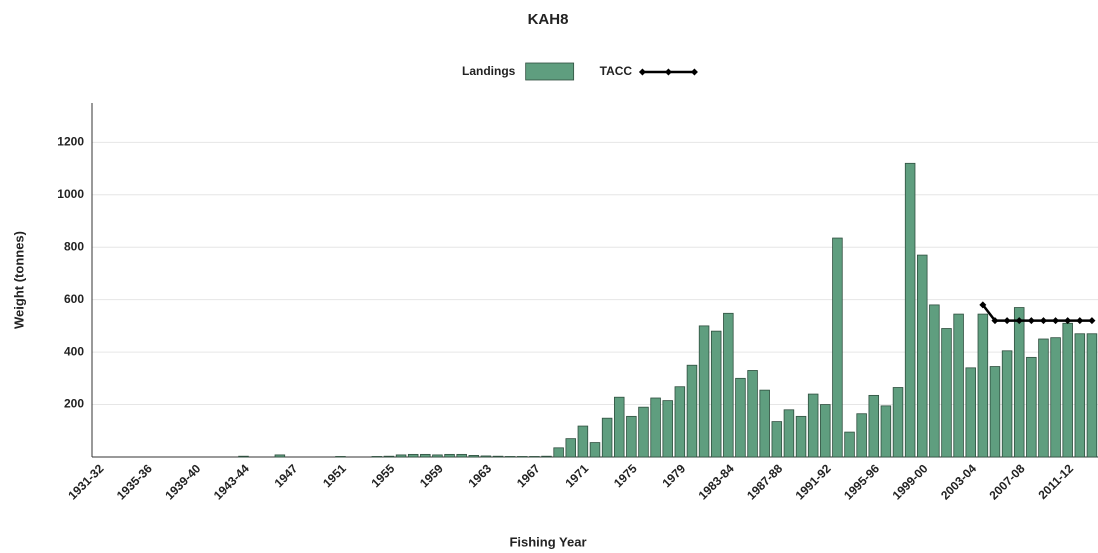 The width and height of the screenshot is (1098, 553). Describe the element at coordinates (958, 481) in the screenshot. I see `x-tick-label: 2003-04` at that location.